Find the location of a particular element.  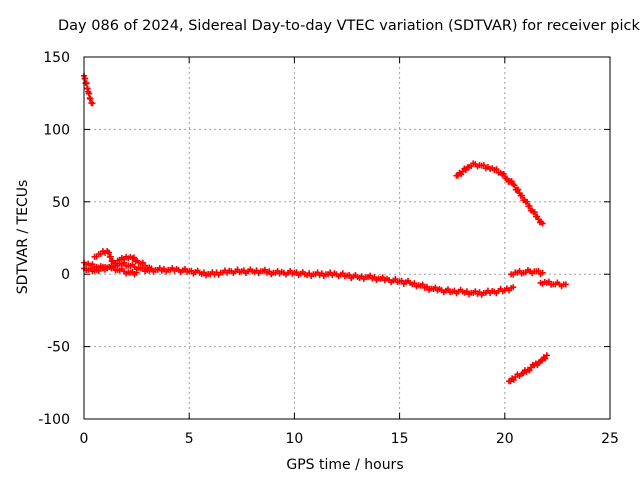

y-tick-label: 150 is located at coordinates (56, 58).